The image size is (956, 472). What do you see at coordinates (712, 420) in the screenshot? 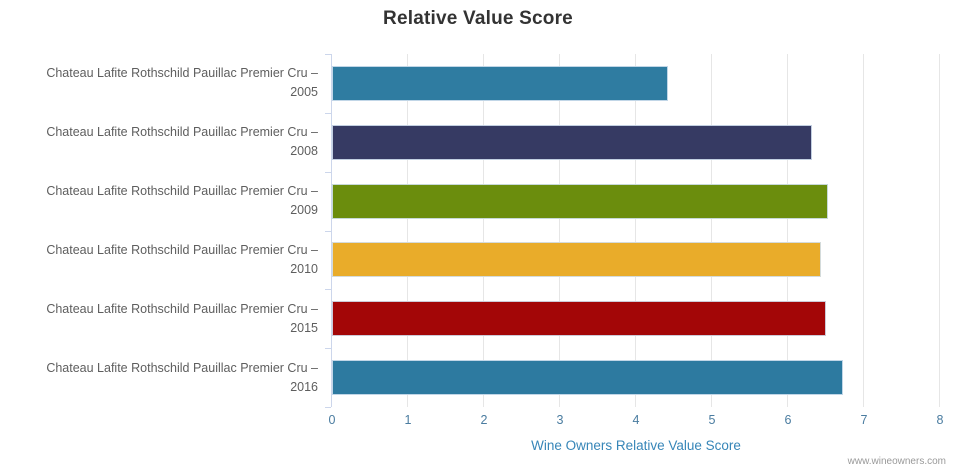
I see `x-tick-label: 5` at bounding box center [712, 420].